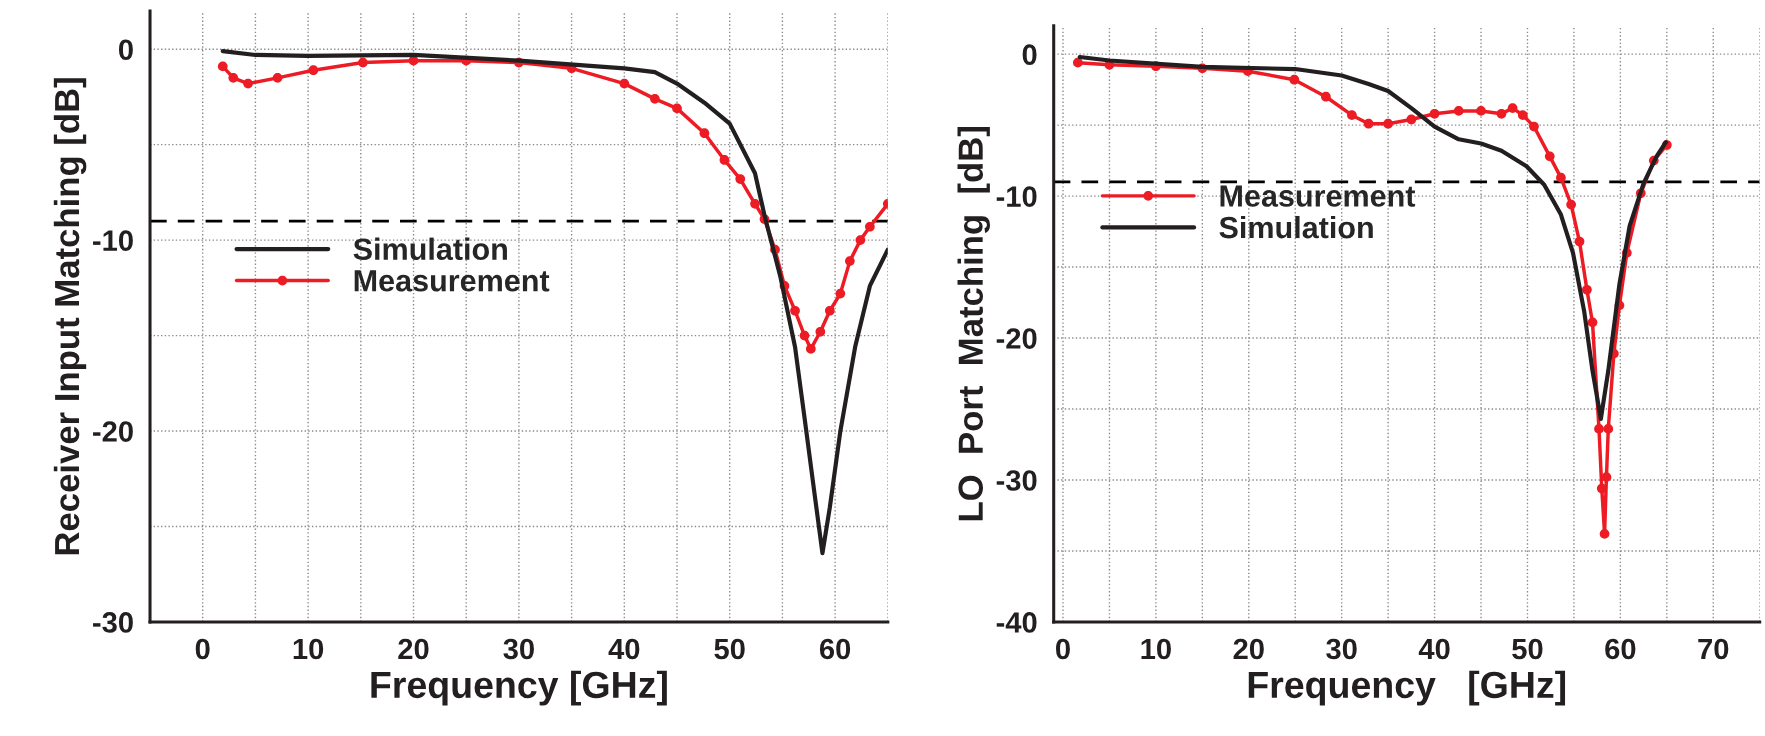 The width and height of the screenshot is (1765, 736). Describe the element at coordinates (1016, 622) in the screenshot. I see `y-tick-label: -40` at that location.